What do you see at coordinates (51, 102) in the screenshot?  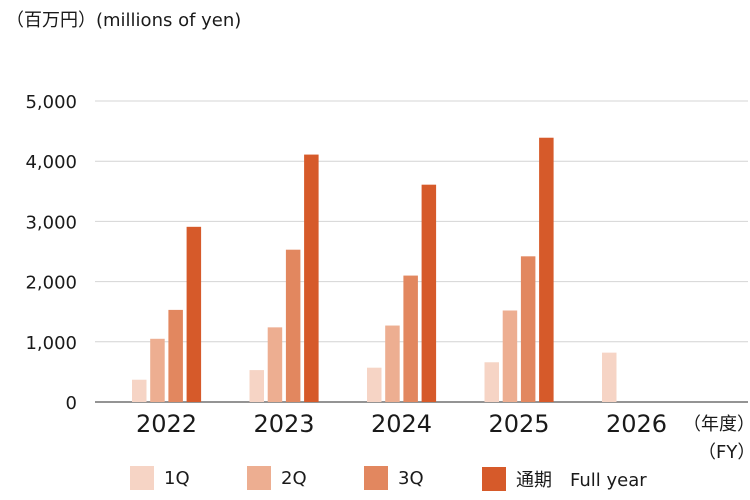 I see `y-tick-label: 5,000` at bounding box center [51, 102].